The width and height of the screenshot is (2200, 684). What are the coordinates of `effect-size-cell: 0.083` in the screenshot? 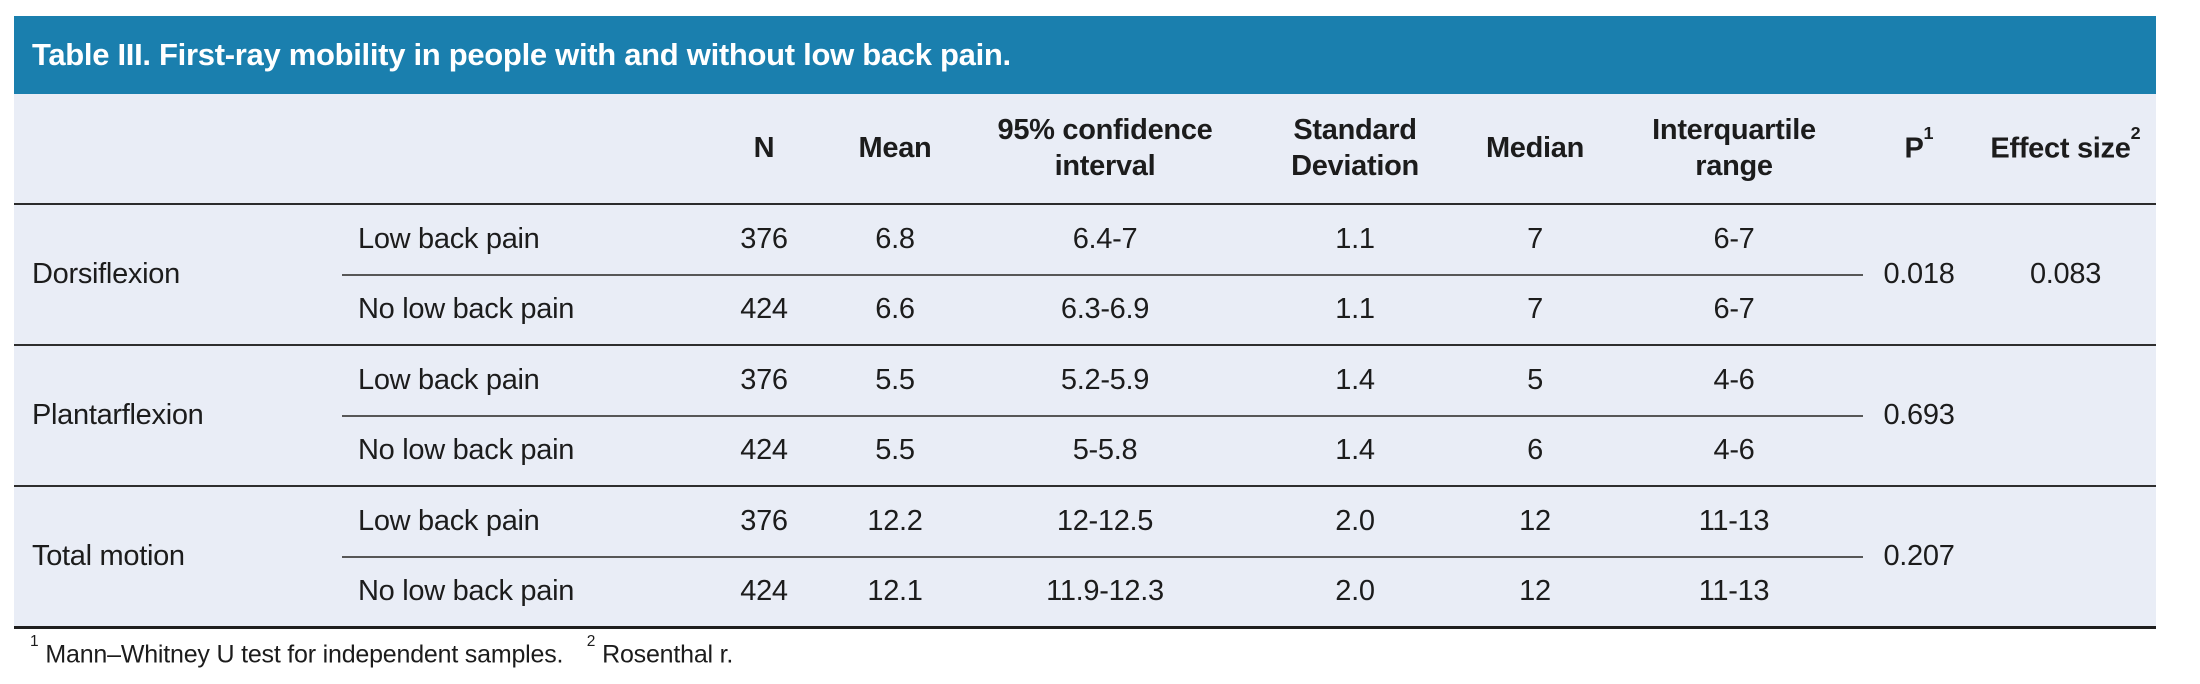 It's located at (2065, 275).